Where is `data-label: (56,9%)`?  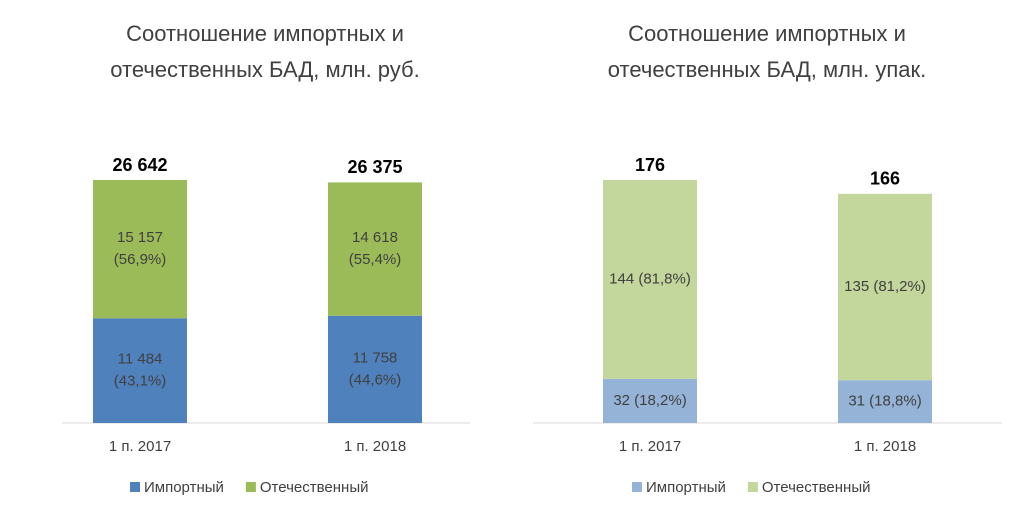
data-label: (56,9%) is located at coordinates (140, 259).